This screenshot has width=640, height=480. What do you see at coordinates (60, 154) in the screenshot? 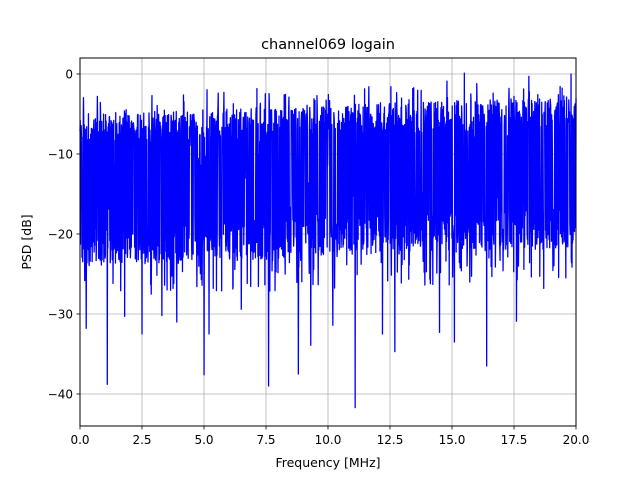
I see `y-tick-label: −10` at bounding box center [60, 154].